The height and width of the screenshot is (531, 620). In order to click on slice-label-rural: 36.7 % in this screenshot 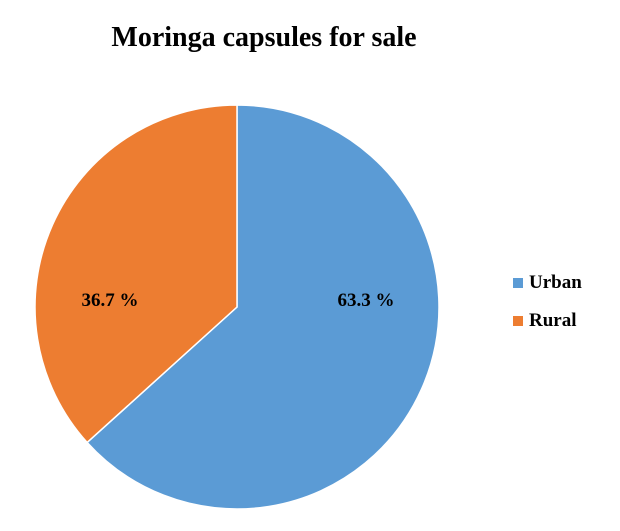, I will do `click(110, 300)`.